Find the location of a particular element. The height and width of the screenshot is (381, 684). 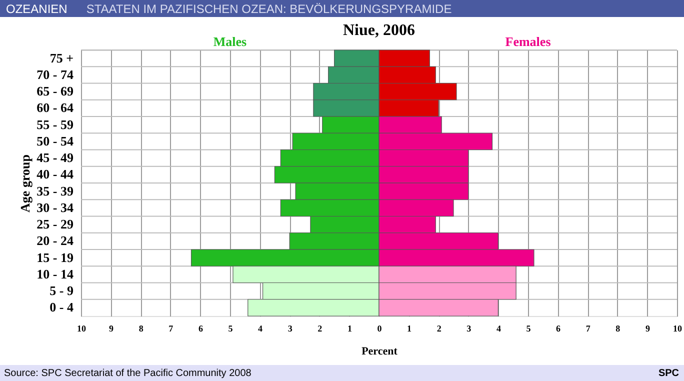

y-tick-label: 15 - 19 is located at coordinates (55, 257).